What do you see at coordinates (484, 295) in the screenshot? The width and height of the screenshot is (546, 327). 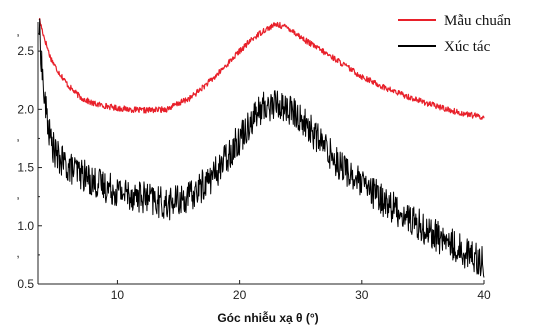 I see `x-tick-label: 40` at bounding box center [484, 295].